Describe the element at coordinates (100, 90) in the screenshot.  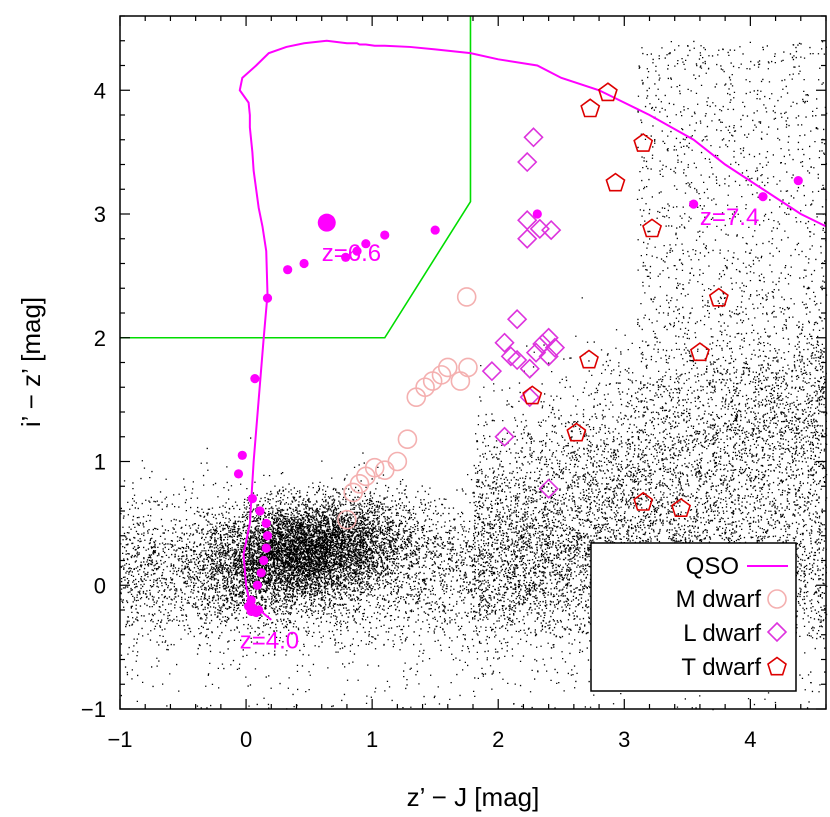
I see `y-tick-label: 4` at that location.